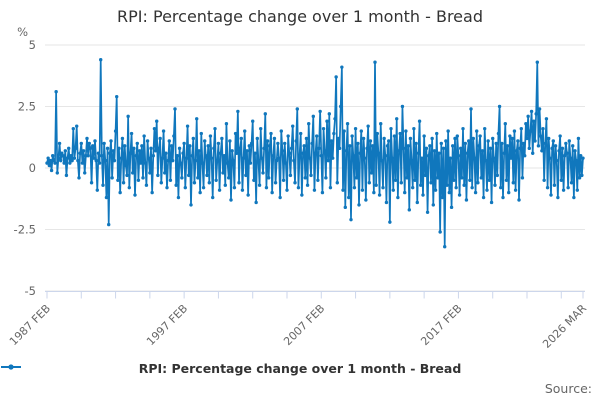 This screenshot has width=600, height=400. Describe the element at coordinates (32, 45) in the screenshot. I see `y-axis-label: 5` at that location.